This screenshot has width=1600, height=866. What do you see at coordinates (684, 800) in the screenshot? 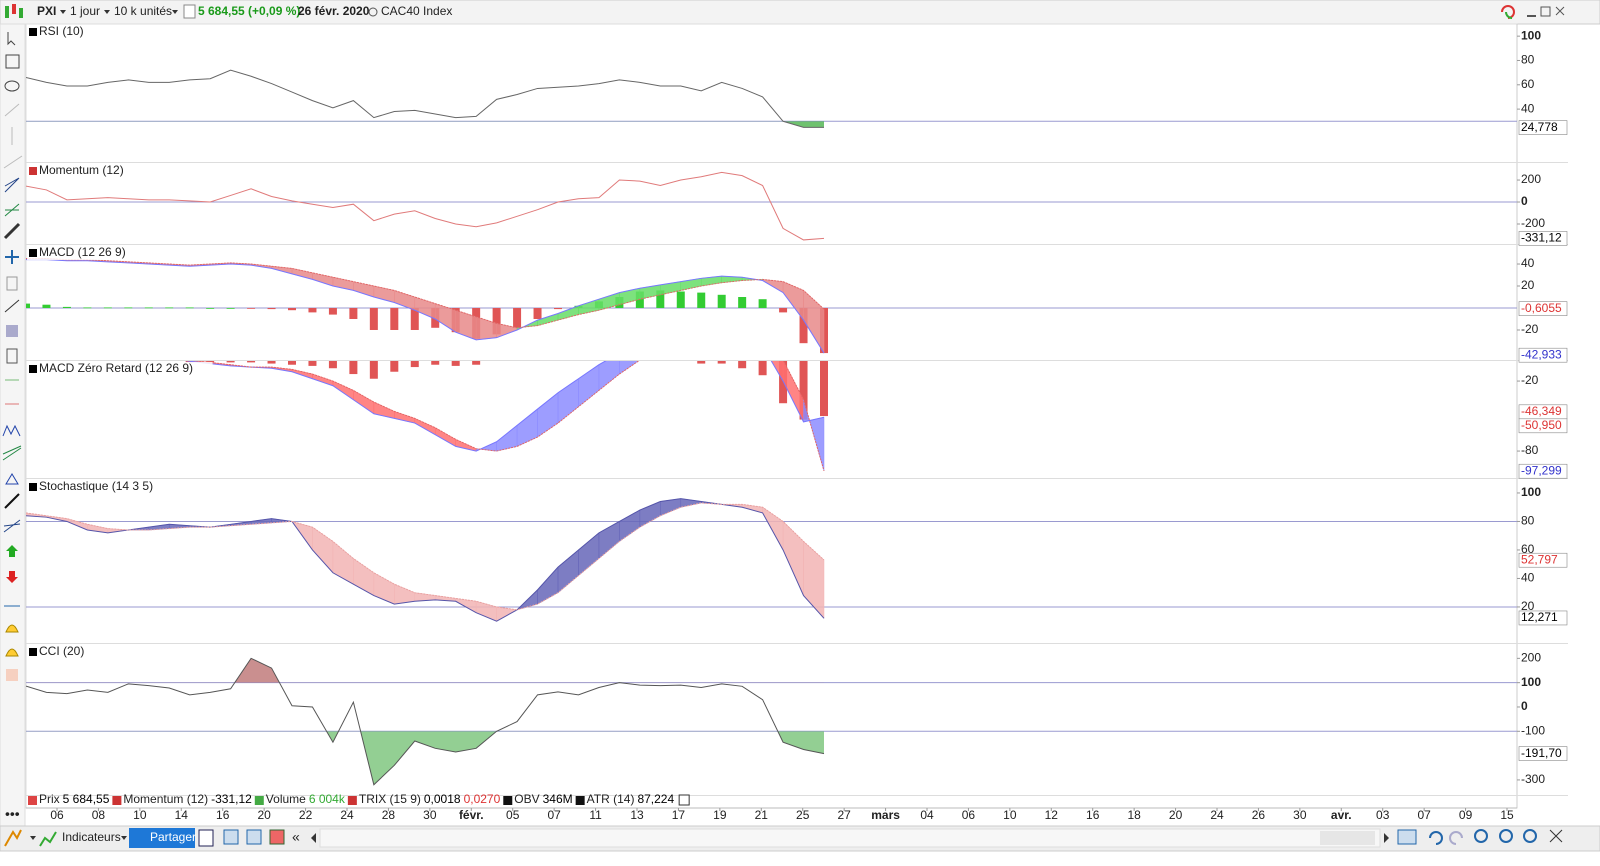
I see `legend-expand-icon` at bounding box center [684, 800].